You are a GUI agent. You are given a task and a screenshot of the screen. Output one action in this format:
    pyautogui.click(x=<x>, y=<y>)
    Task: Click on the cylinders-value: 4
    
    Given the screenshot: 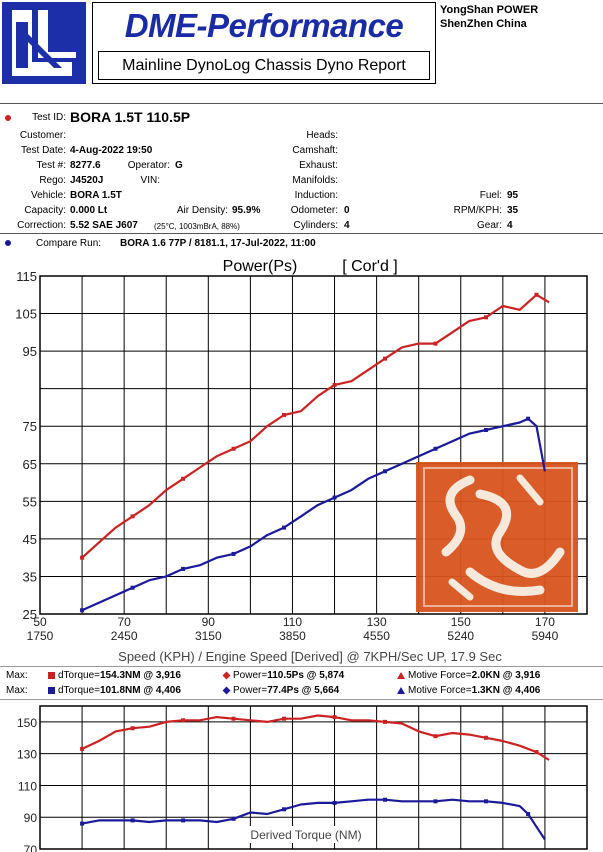 What is the action you would take?
    pyautogui.click(x=347, y=225)
    